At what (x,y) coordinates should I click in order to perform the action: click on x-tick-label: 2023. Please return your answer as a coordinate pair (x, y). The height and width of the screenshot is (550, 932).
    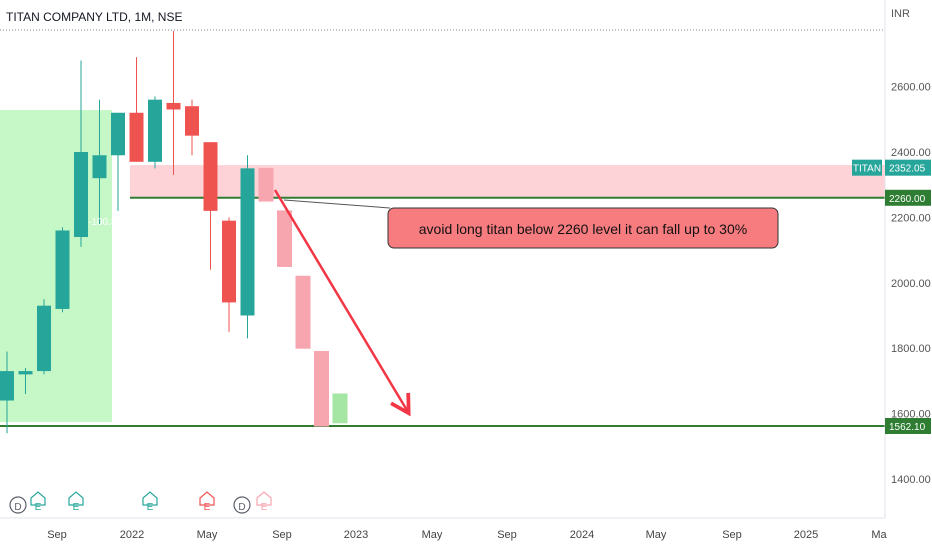
    Looking at the image, I should click on (356, 535).